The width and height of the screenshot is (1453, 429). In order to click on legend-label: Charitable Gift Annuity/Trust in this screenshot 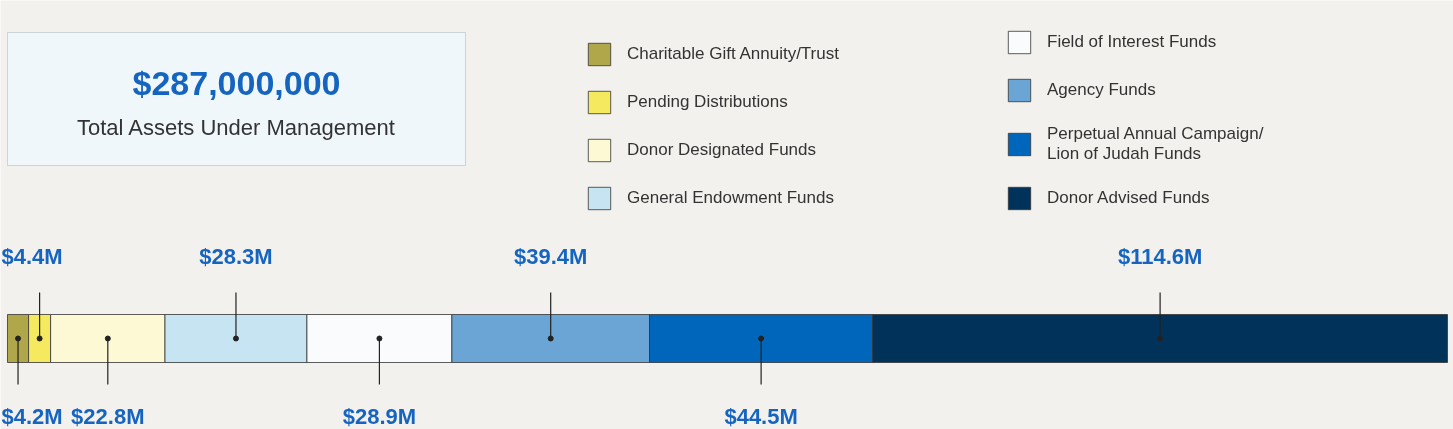, I will do `click(733, 54)`.